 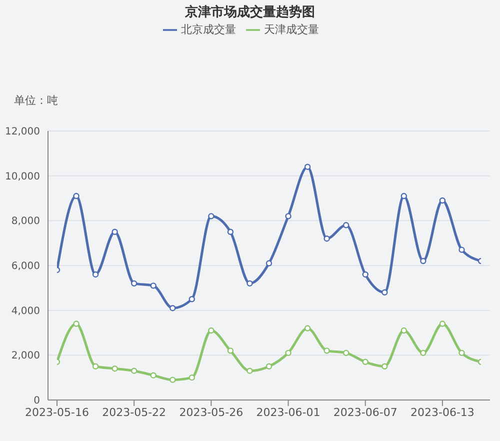 I want to click on chart-title: 京津市场成交量趋势图, so click(x=250, y=12).